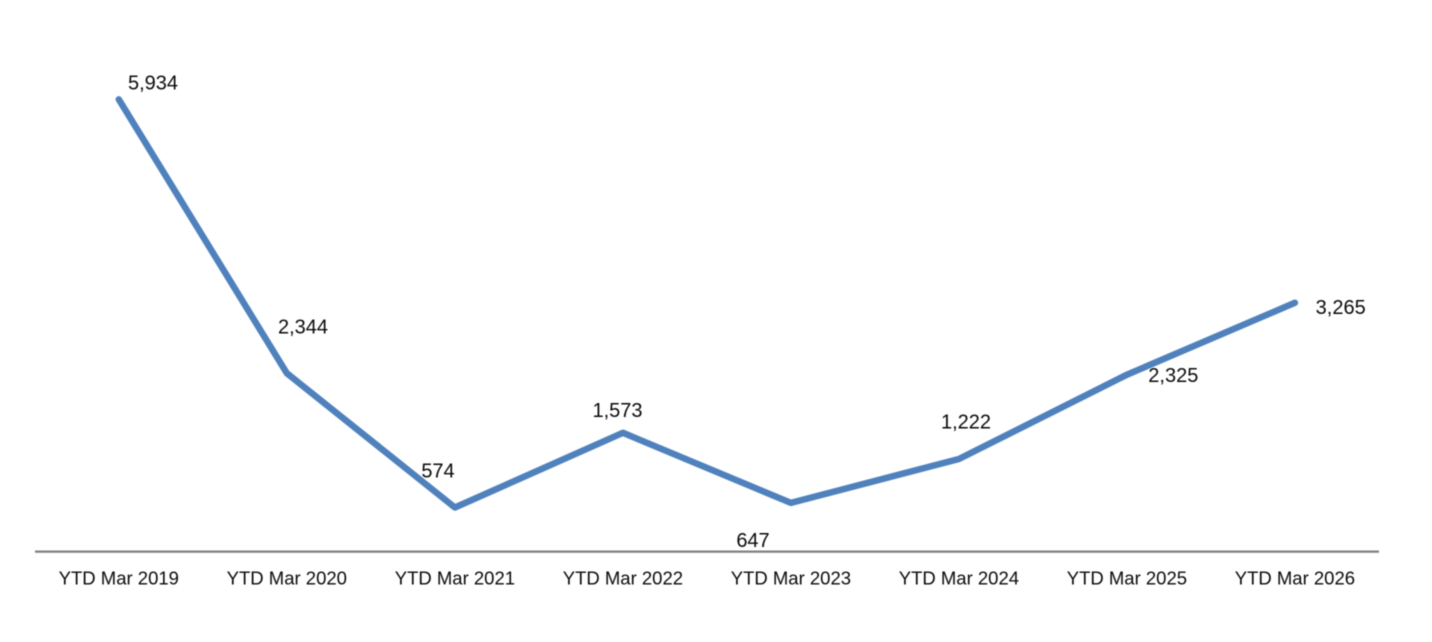 This screenshot has height=642, width=1432. Describe the element at coordinates (1173, 376) in the screenshot. I see `svg-text: 2,325` at that location.